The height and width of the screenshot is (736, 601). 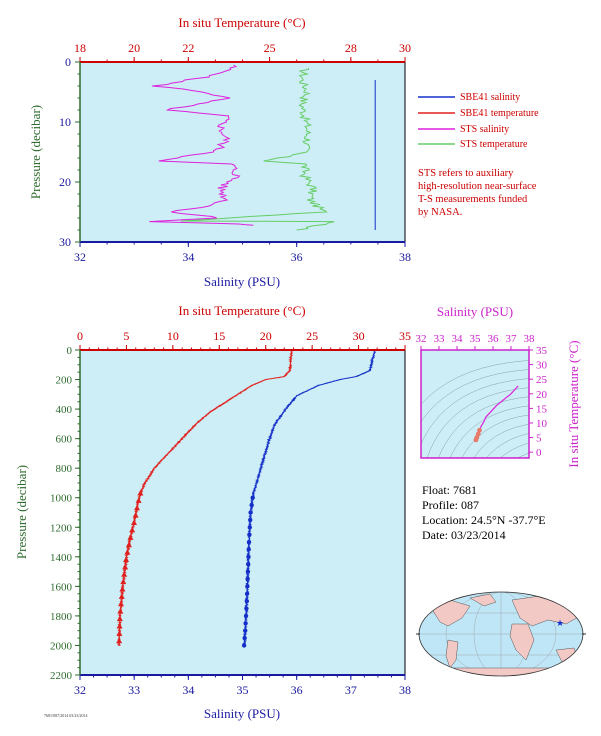 What do you see at coordinates (270, 48) in the screenshot?
I see `top-temp-tick-label: 25` at bounding box center [270, 48].